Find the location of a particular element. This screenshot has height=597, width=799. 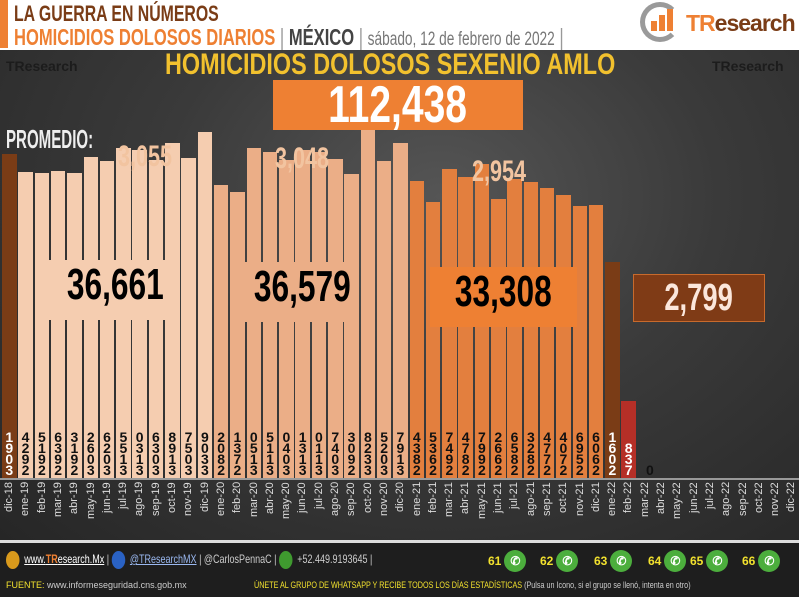

x-tick-dic-18: dic-18 is located at coordinates (9, 497).